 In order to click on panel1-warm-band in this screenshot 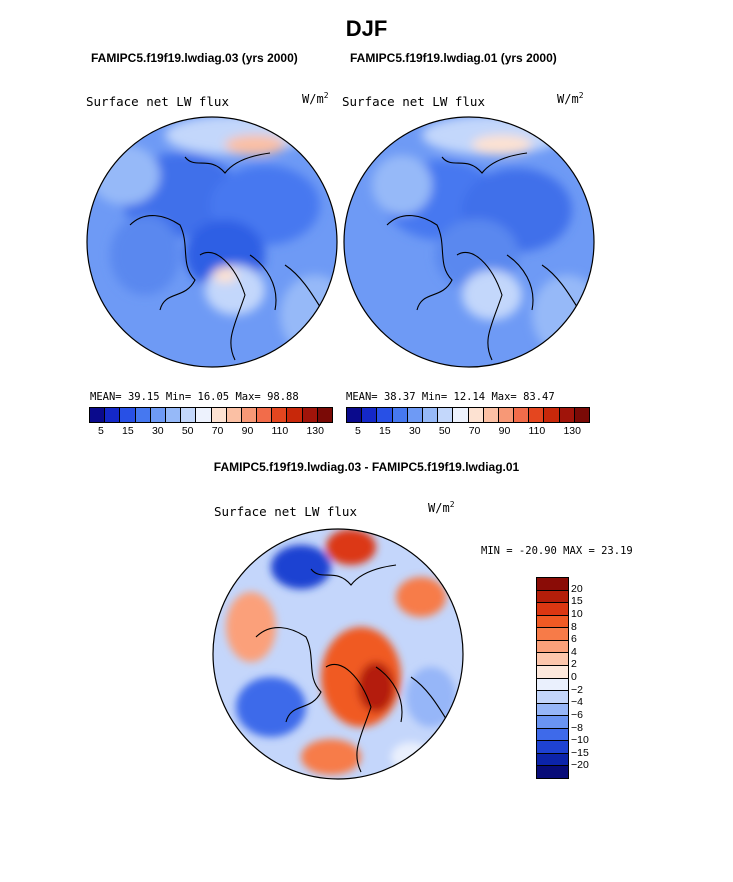, I will do `click(255, 145)`.